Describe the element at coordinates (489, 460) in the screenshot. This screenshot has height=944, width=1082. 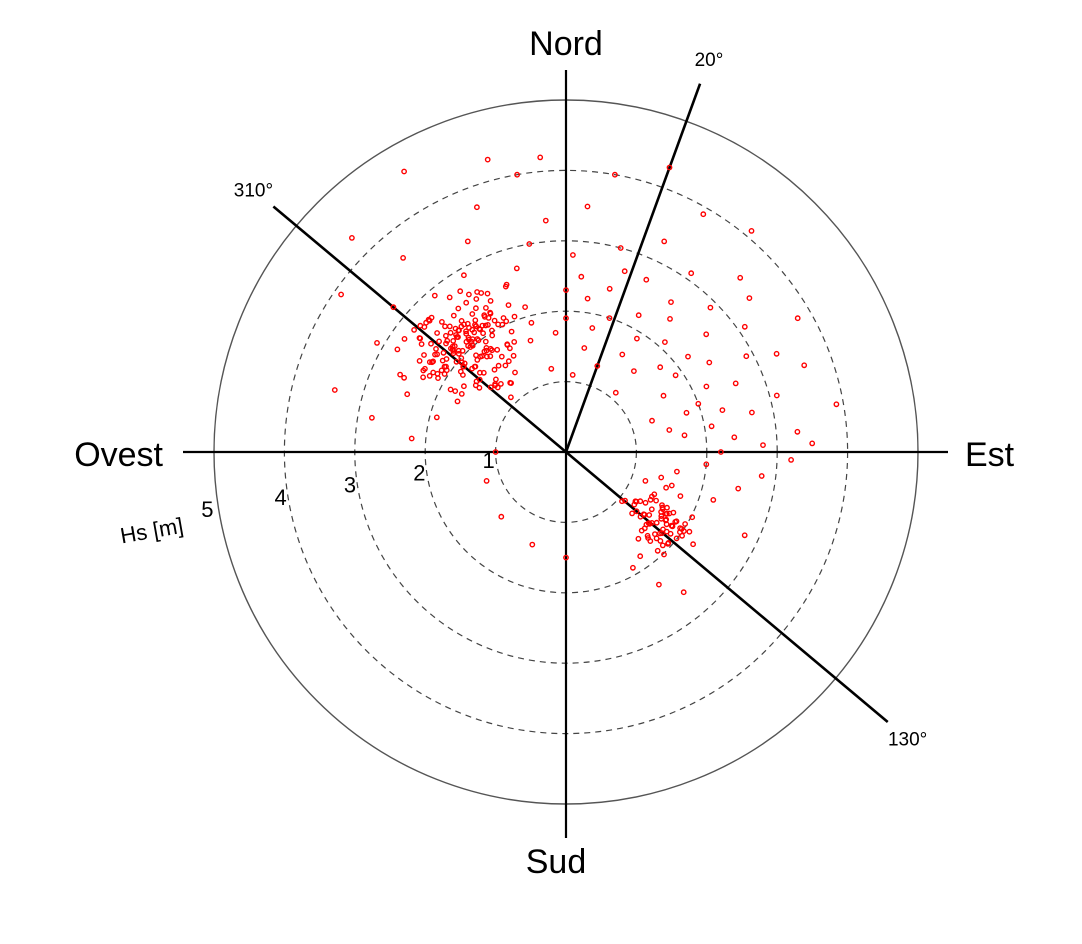
I see `ring-label-1: 1` at that location.